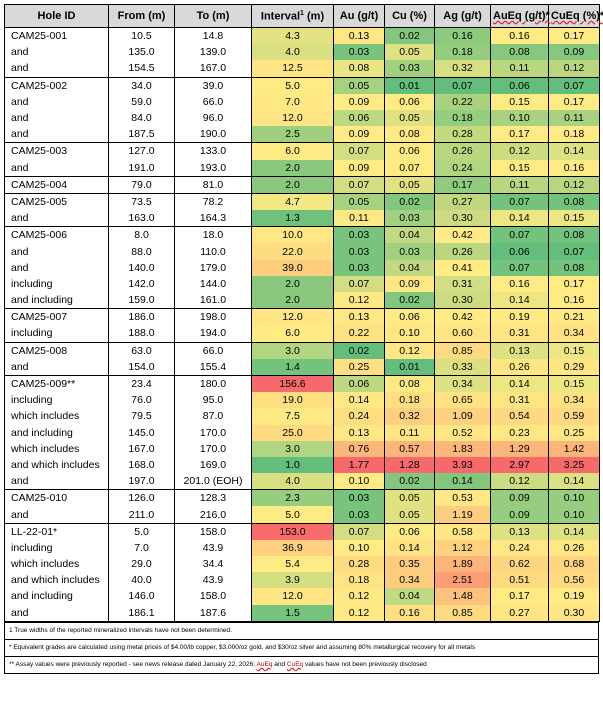  What do you see at coordinates (519, 85) in the screenshot?
I see `cell-aueq: 0.06` at bounding box center [519, 85].